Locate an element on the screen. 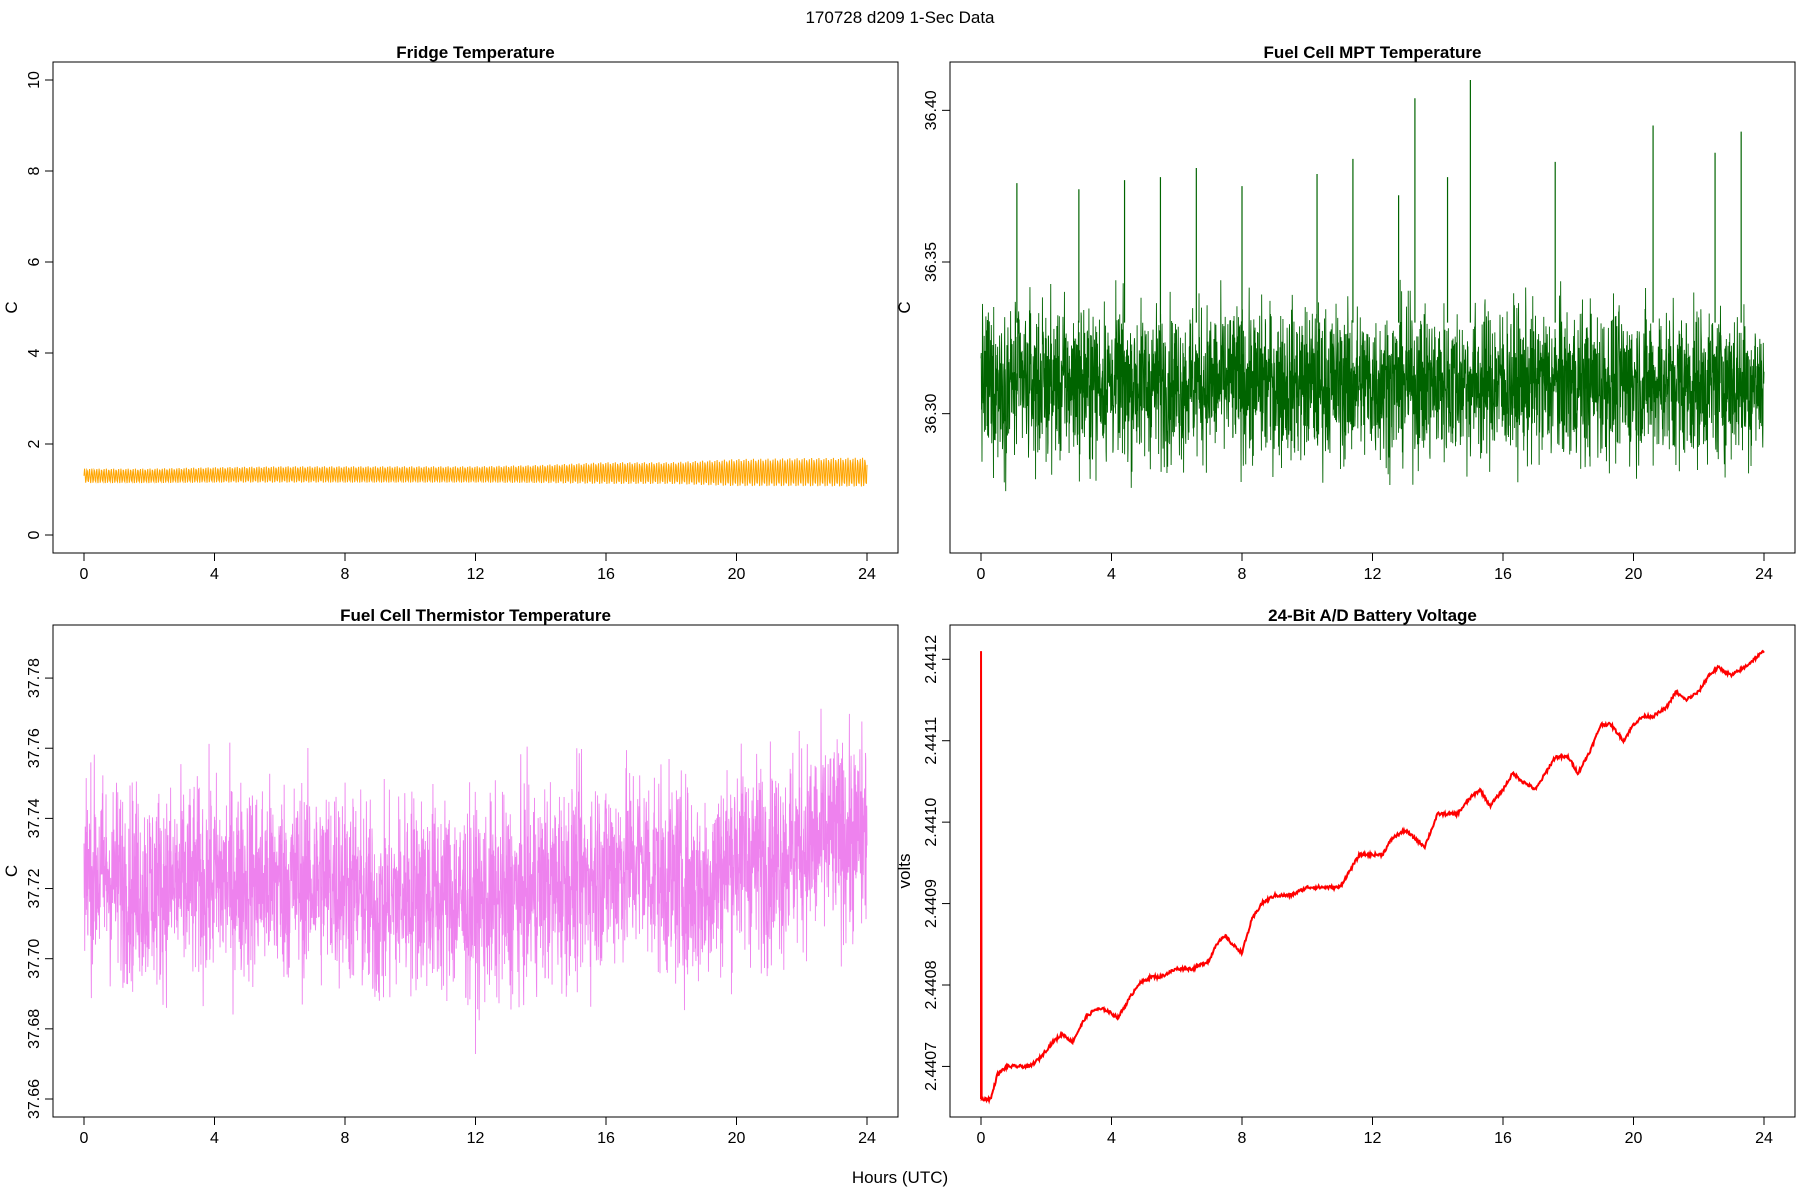  y-tick-label: 37.70 is located at coordinates (34, 959).